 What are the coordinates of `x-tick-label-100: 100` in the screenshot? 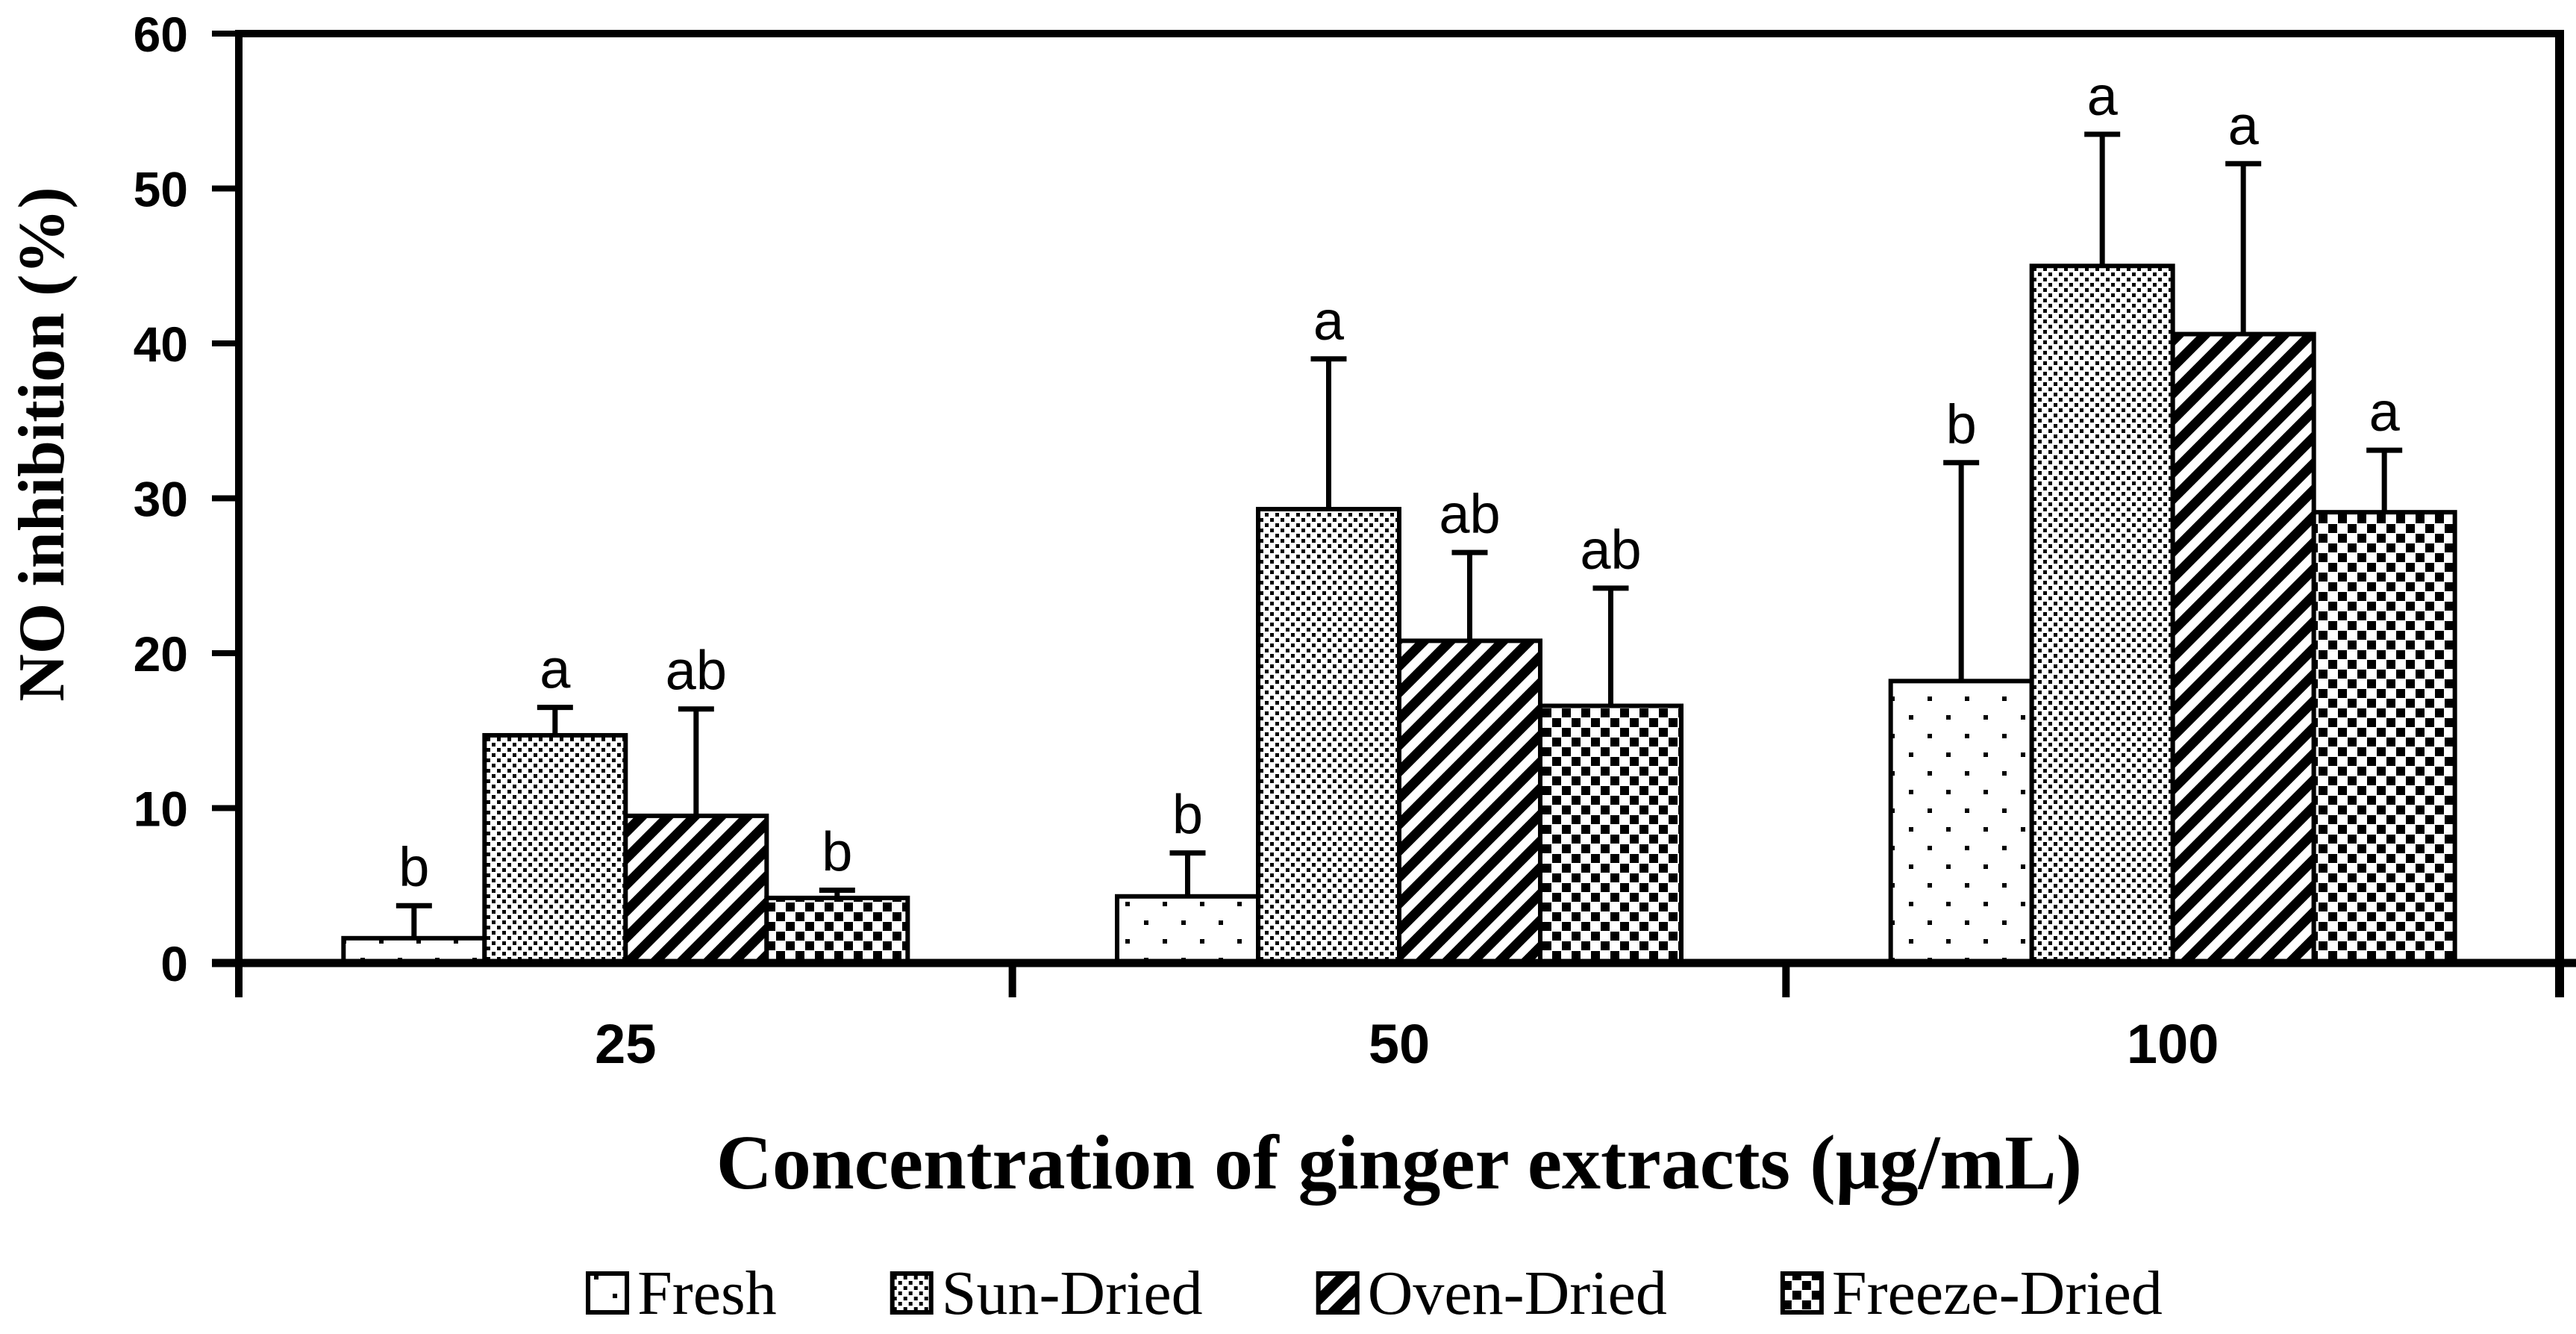 It's located at (2173, 1044).